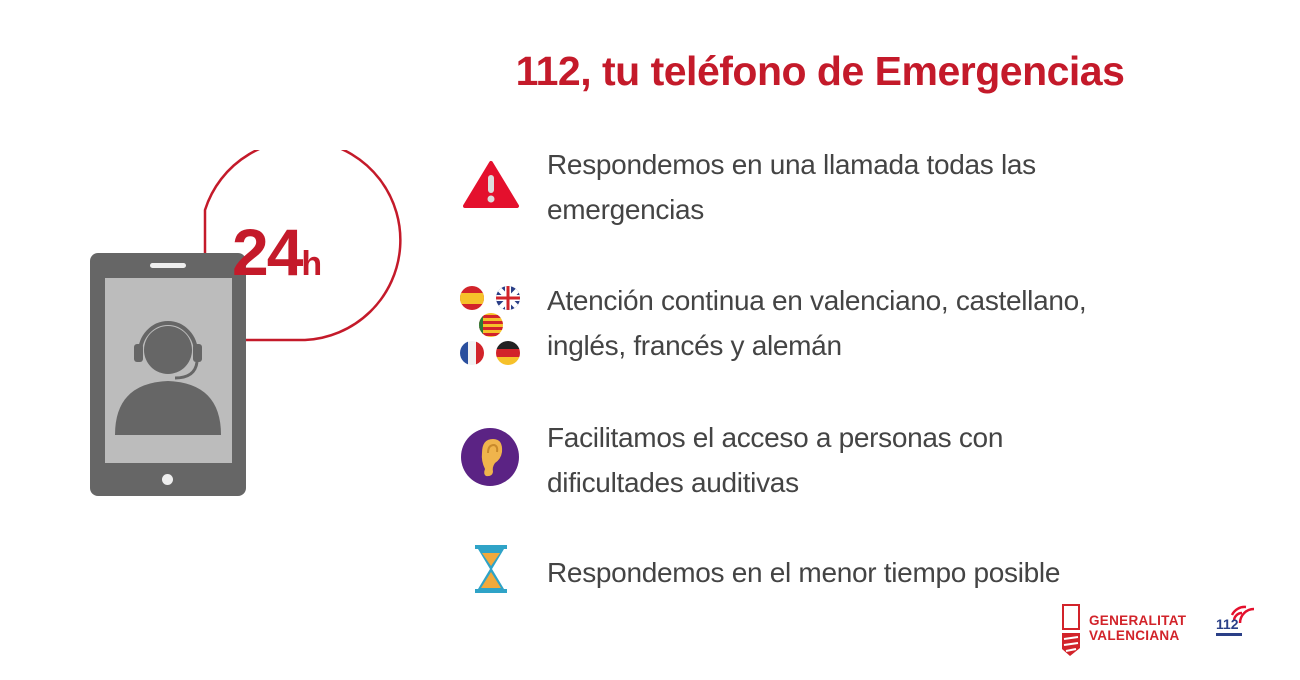 The image size is (1300, 680). I want to click on clock-badge-outline, so click(302, 246).